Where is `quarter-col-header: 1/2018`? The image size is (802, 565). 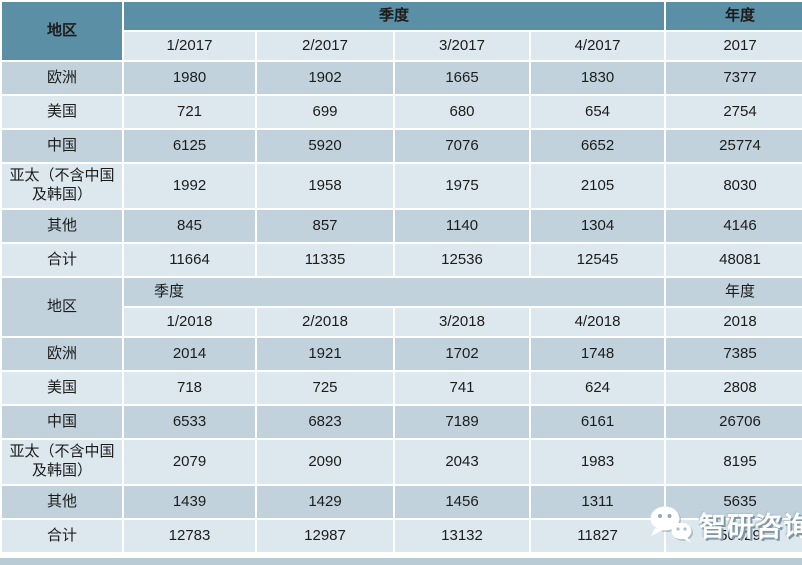 quarter-col-header: 1/2018 is located at coordinates (189, 322).